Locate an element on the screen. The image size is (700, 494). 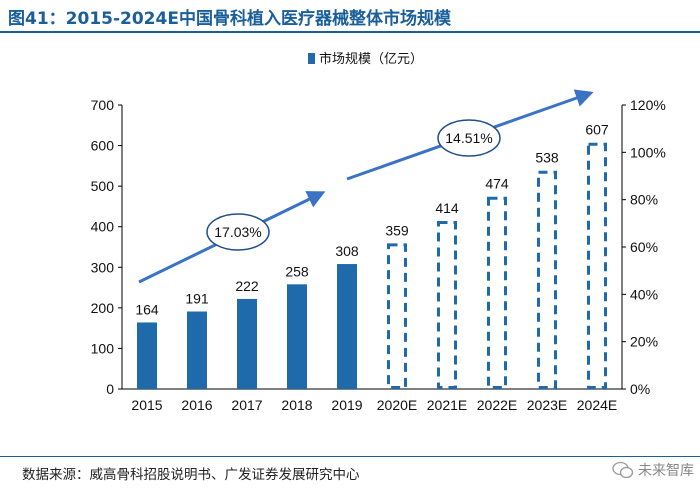
left-tick-label: 400 is located at coordinates (103, 227).